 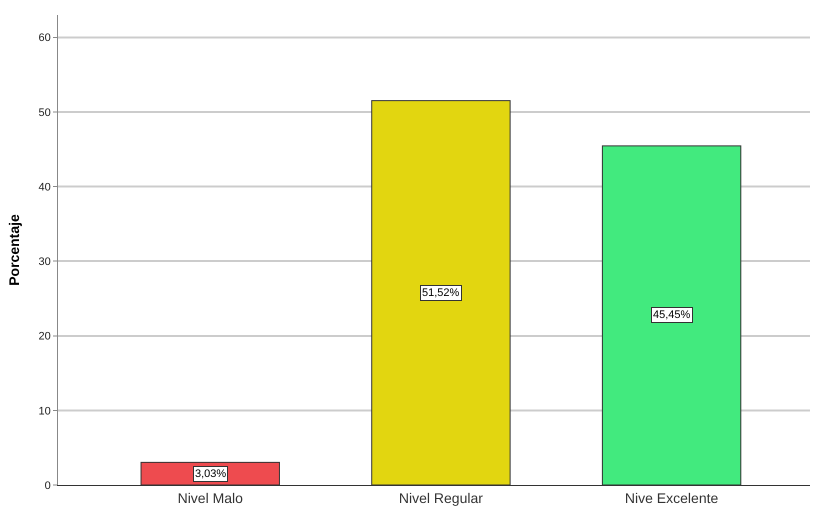 What do you see at coordinates (44, 336) in the screenshot?
I see `y-tick-label: 20` at bounding box center [44, 336].